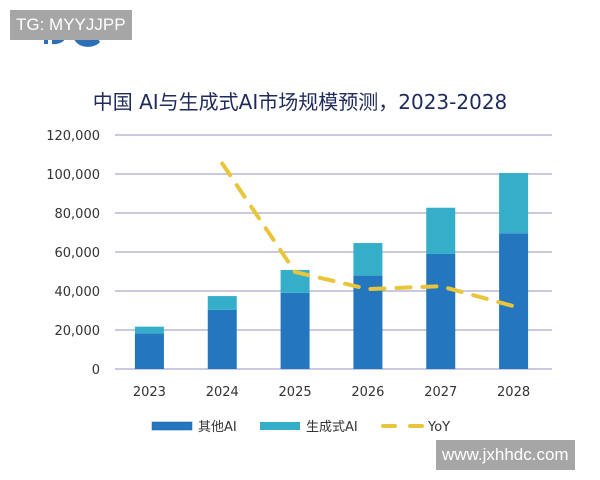 This screenshot has height=480, width=600. What do you see at coordinates (222, 392) in the screenshot?
I see `x-tick-label: 2024` at bounding box center [222, 392].